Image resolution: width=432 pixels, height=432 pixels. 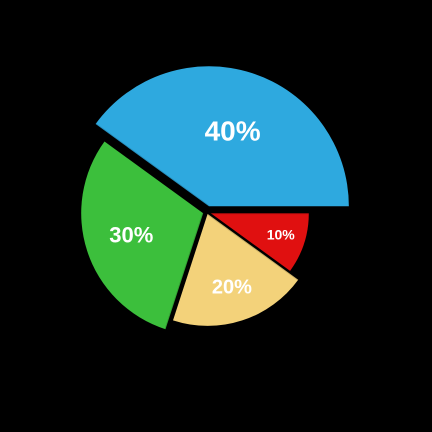 I want to click on pie-slice-label: 20%, so click(x=232, y=288).